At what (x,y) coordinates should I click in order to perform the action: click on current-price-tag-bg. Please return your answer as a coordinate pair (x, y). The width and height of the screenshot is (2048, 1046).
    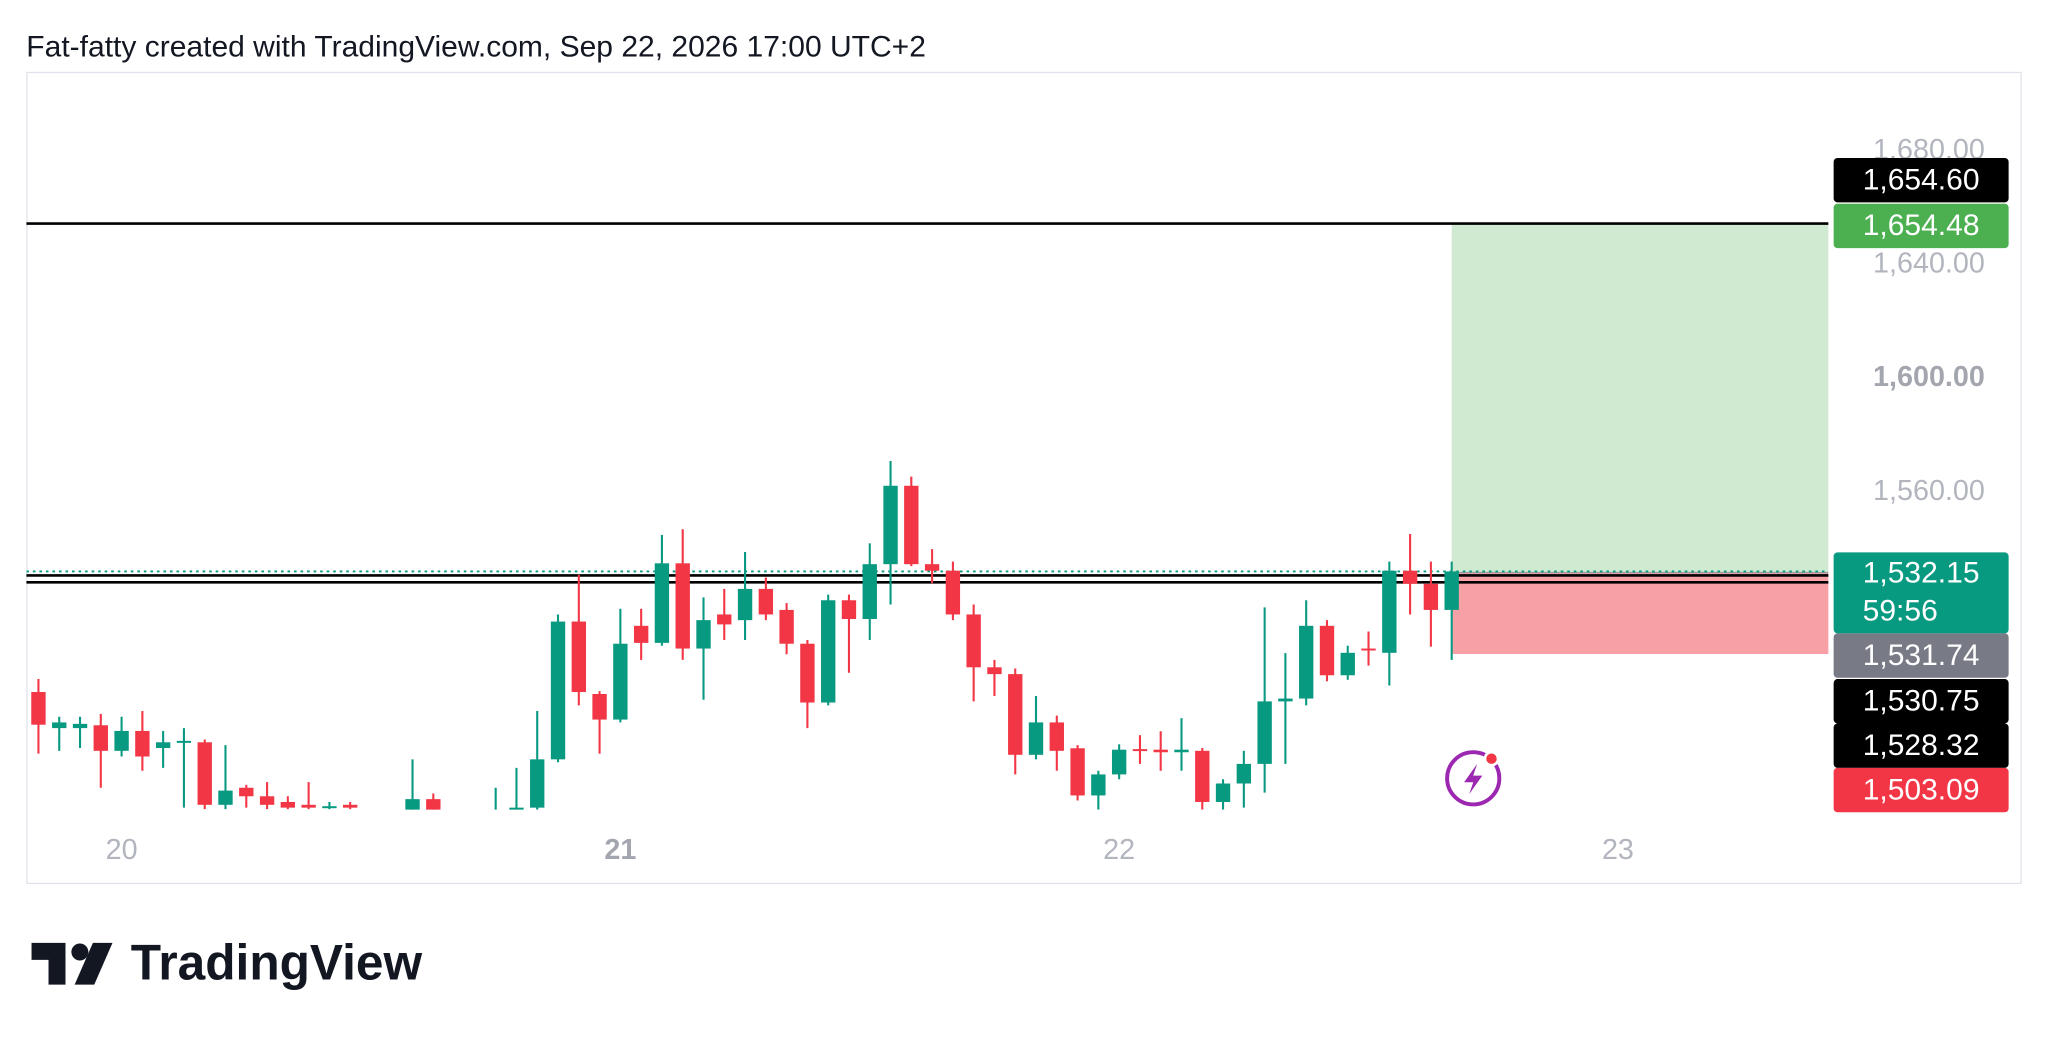
    Looking at the image, I should click on (1921, 593).